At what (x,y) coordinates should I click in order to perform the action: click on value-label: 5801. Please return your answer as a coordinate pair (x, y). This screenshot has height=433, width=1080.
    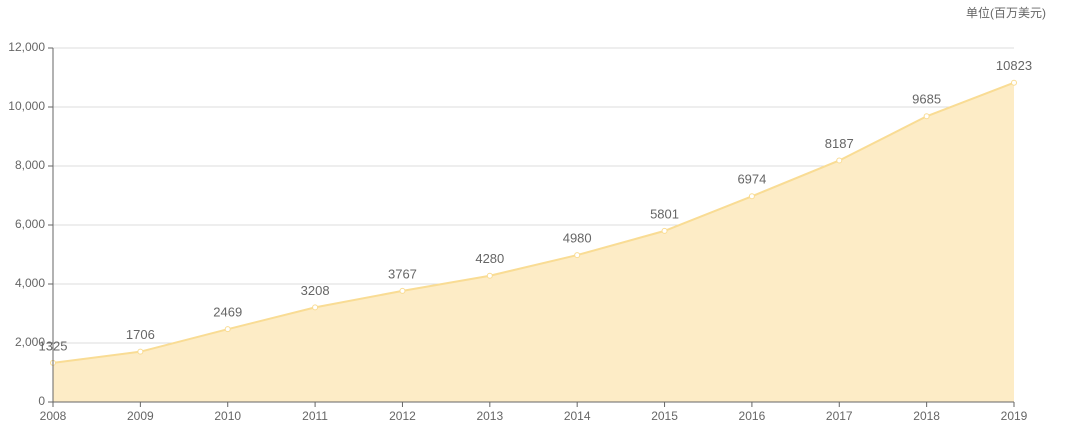
    Looking at the image, I should click on (664, 213).